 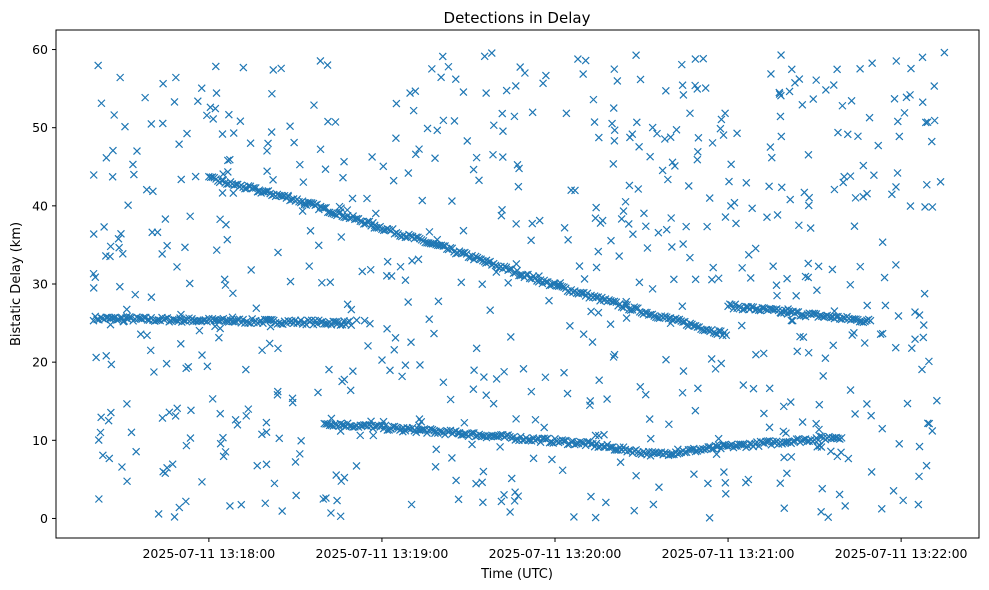 I want to click on y-tick-label: 20, so click(x=40, y=362).